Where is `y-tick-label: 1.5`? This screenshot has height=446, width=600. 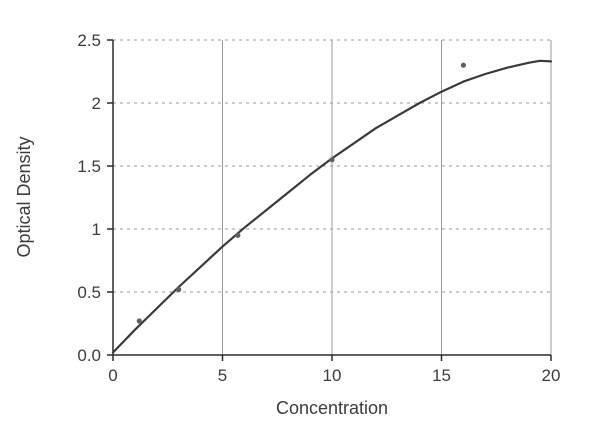
y-tick-label: 1.5 is located at coordinates (89, 166).